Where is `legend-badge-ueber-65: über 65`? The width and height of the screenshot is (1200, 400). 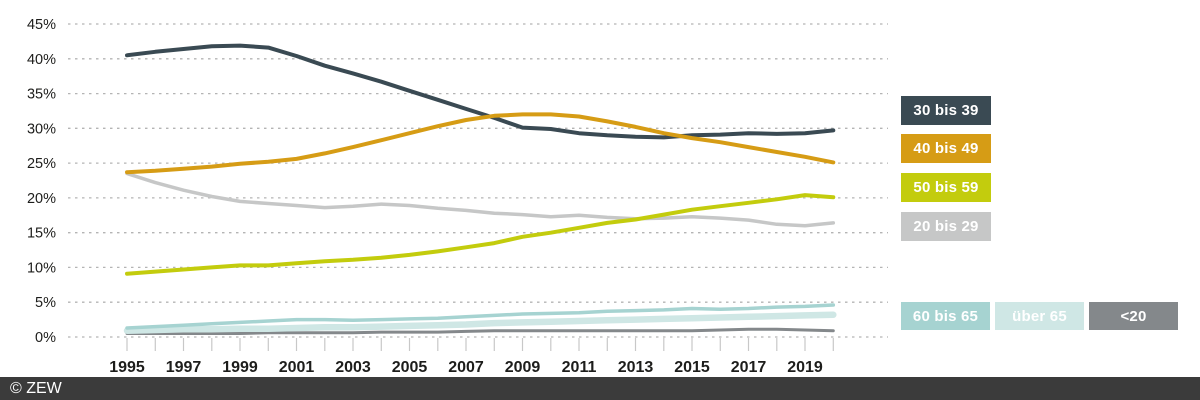 legend-badge-ueber-65: über 65 is located at coordinates (1039, 316).